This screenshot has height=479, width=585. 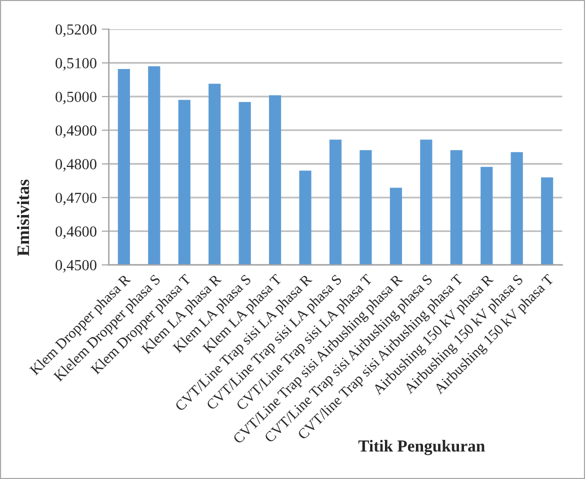 What do you see at coordinates (421, 448) in the screenshot?
I see `x-axis-title: Titik Pengukuran` at bounding box center [421, 448].